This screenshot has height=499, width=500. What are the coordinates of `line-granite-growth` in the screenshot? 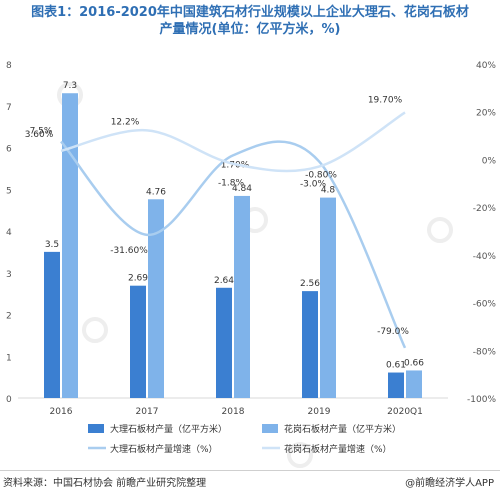 It's located at (233, 142).